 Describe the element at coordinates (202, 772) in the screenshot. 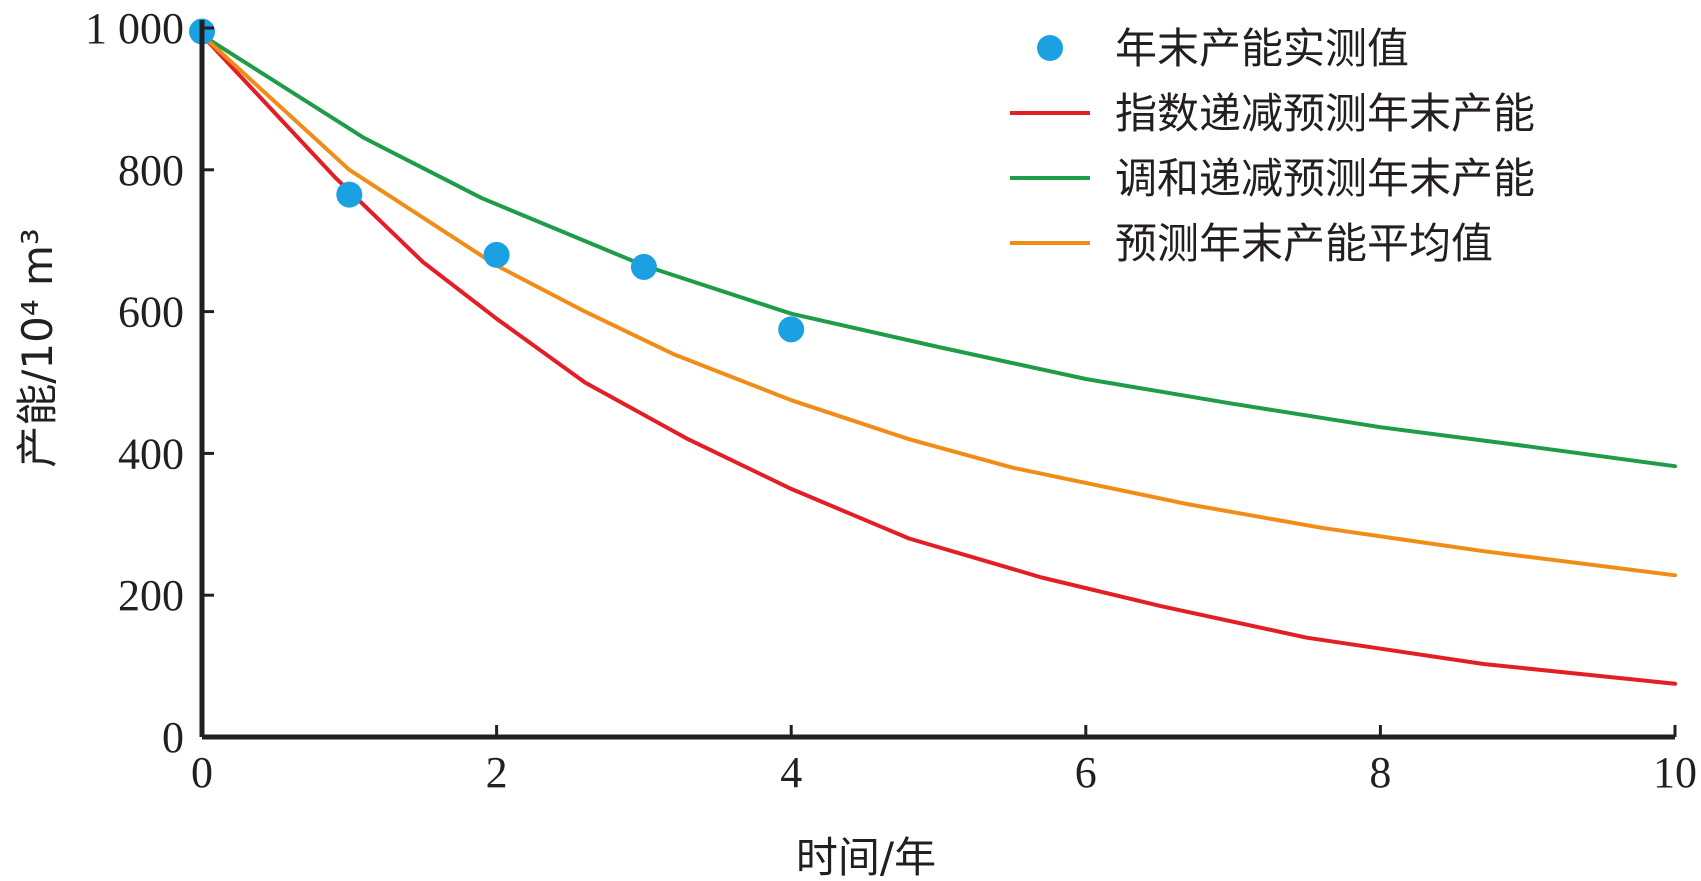

I see `x-tick-label: 0` at that location.